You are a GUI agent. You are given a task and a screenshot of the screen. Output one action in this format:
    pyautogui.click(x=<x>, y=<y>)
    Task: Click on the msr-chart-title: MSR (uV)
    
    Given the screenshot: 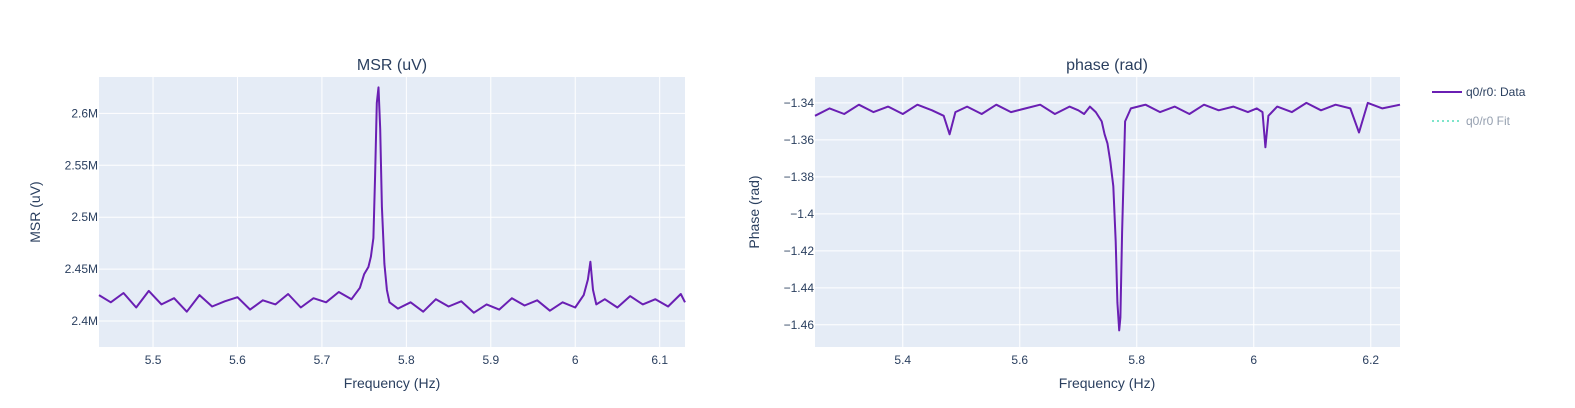 What is the action you would take?
    pyautogui.click(x=392, y=65)
    